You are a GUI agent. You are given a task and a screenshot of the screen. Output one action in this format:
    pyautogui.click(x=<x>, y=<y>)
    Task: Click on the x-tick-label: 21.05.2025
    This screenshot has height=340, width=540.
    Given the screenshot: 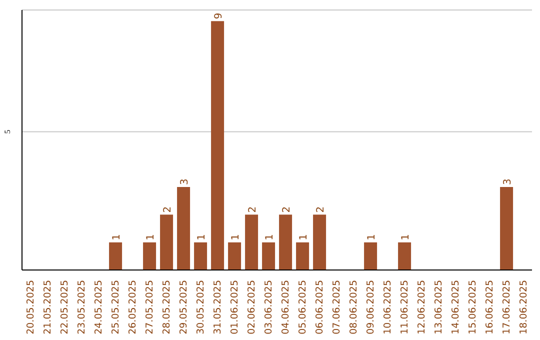 What is the action you would take?
    pyautogui.click(x=48, y=307)
    